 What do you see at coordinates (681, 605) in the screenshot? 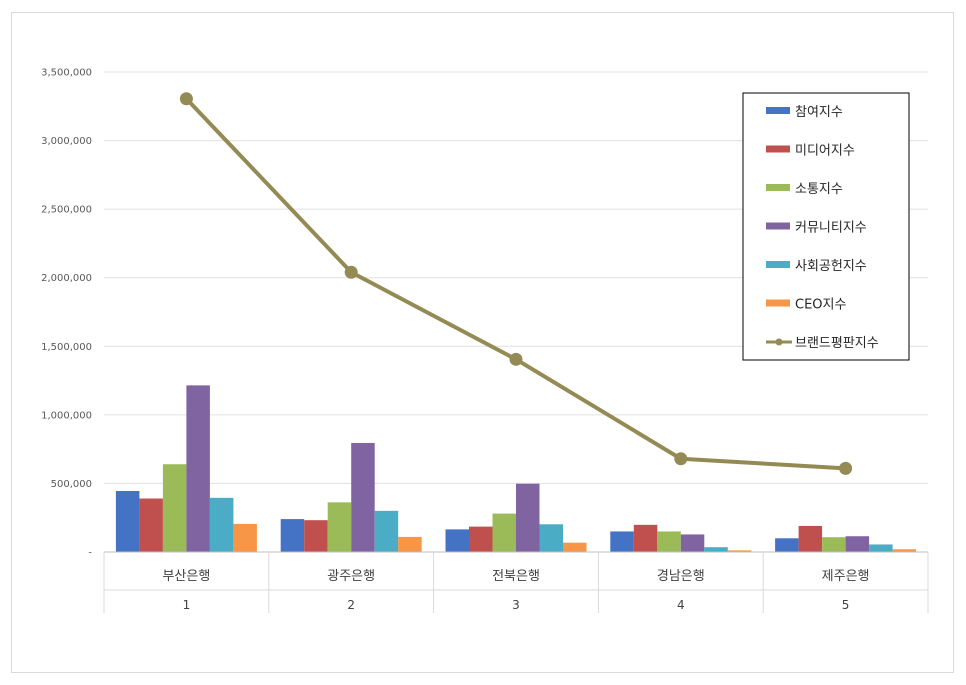
I see `x-category-index: 4` at bounding box center [681, 605].